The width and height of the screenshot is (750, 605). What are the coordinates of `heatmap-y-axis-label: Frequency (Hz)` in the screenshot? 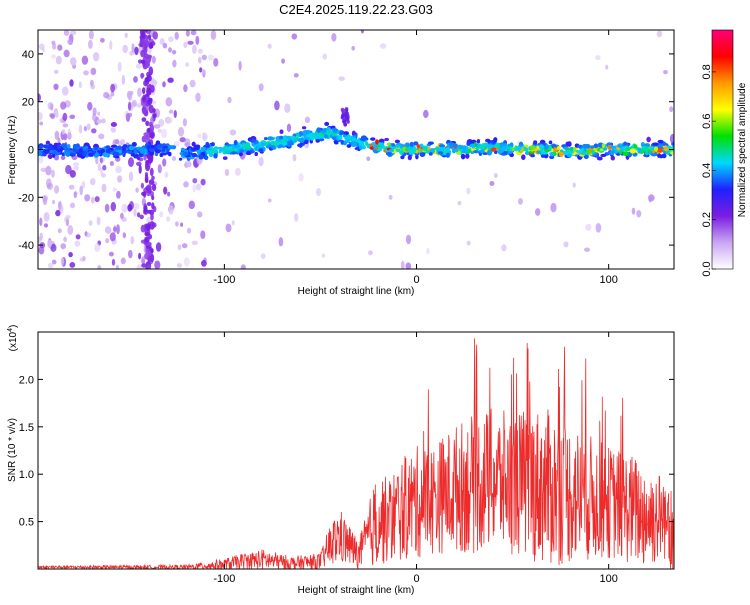 It's located at (12, 150).